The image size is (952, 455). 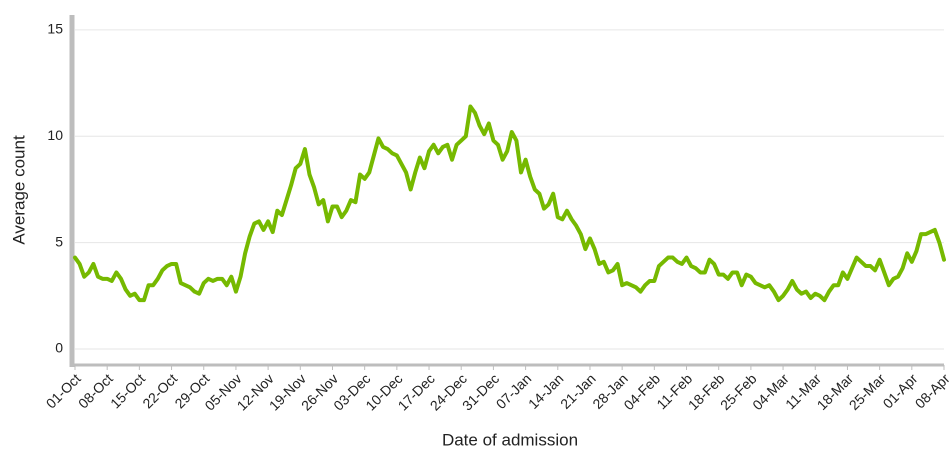 I want to click on x-axis-title: Date of admission, so click(x=510, y=439).